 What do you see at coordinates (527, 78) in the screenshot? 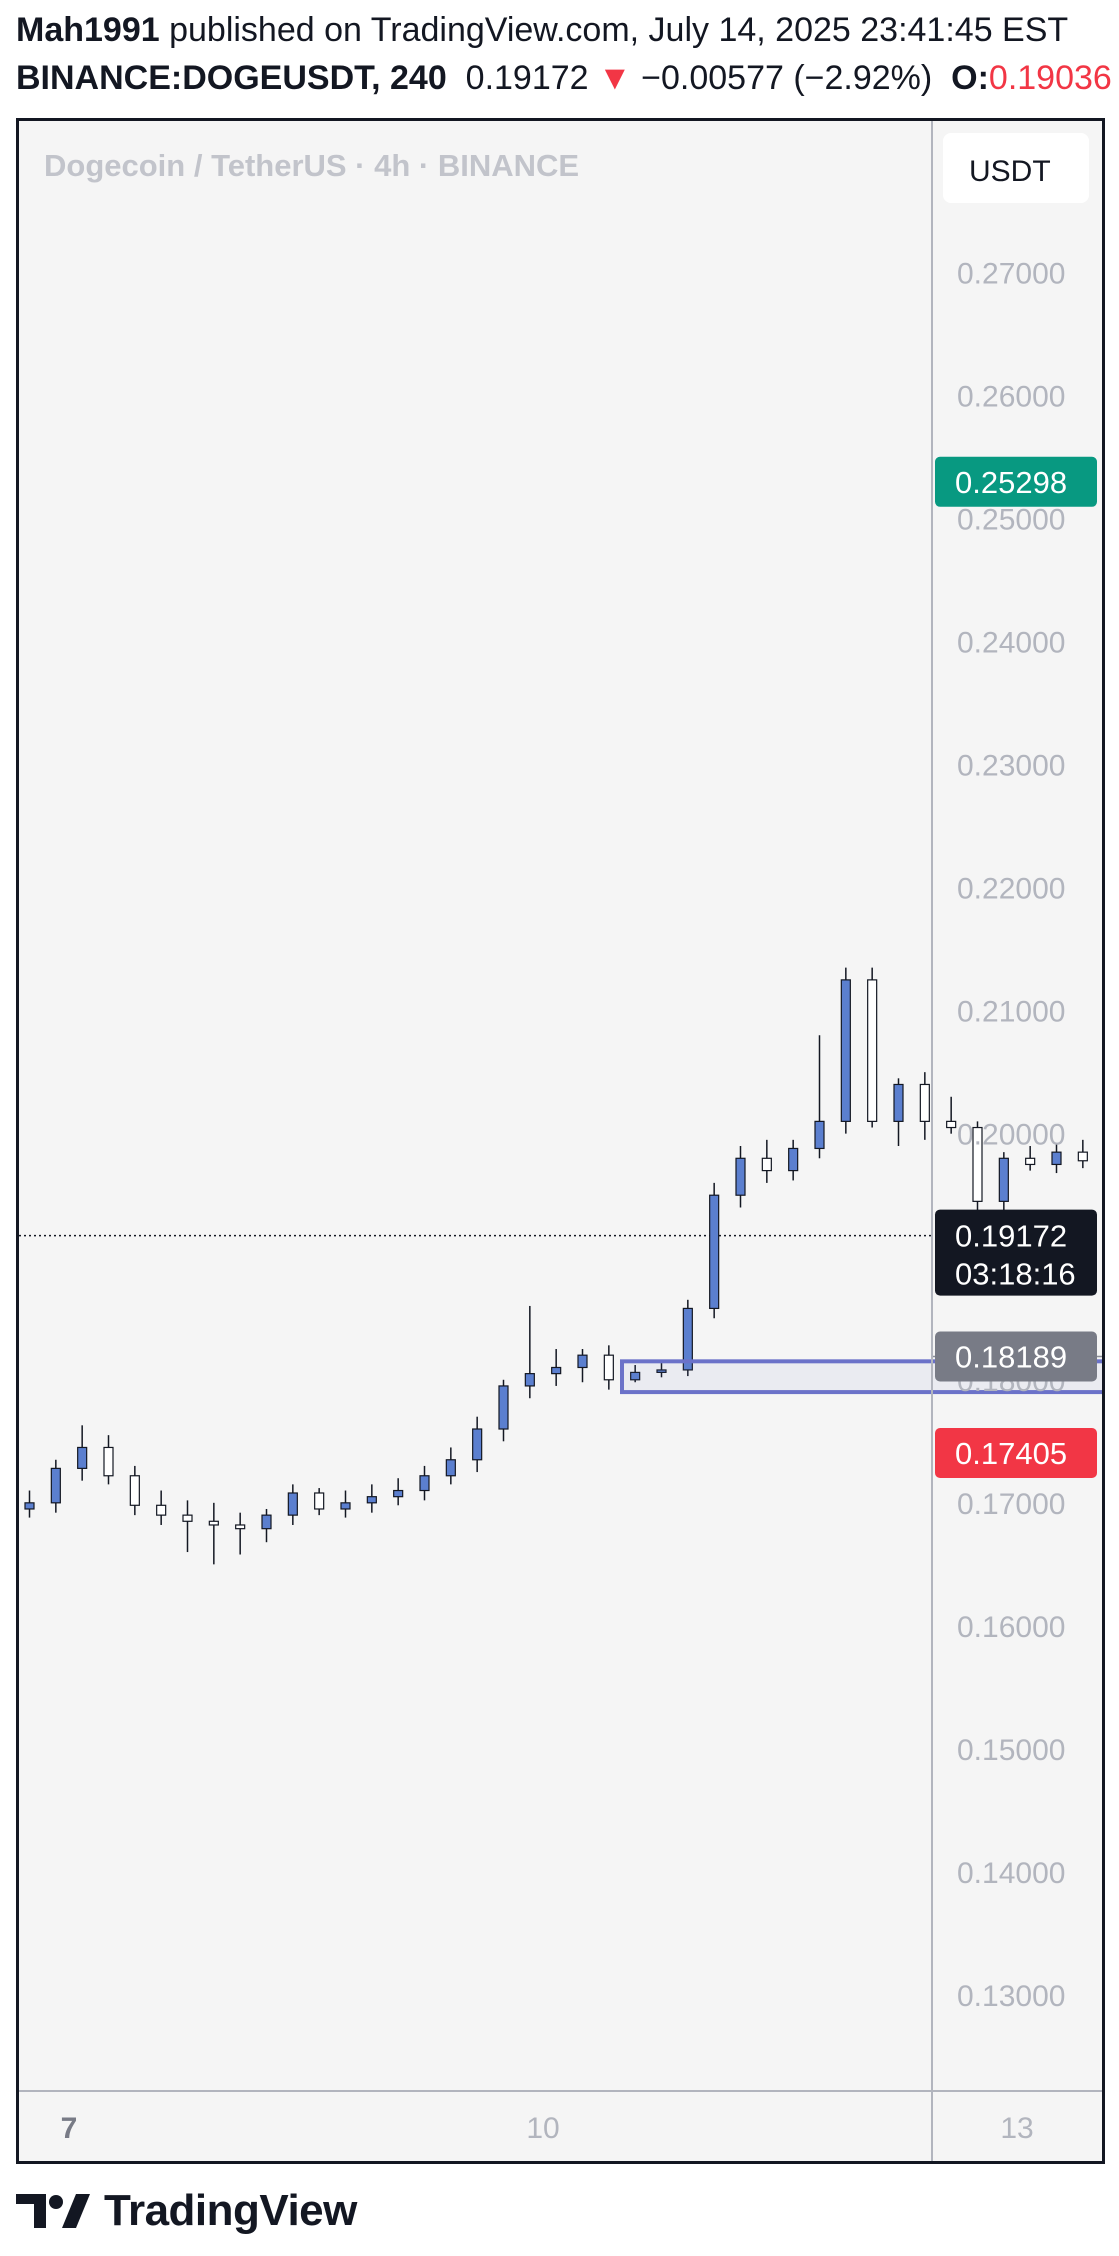
I see `last-price: 0.19172` at bounding box center [527, 78].